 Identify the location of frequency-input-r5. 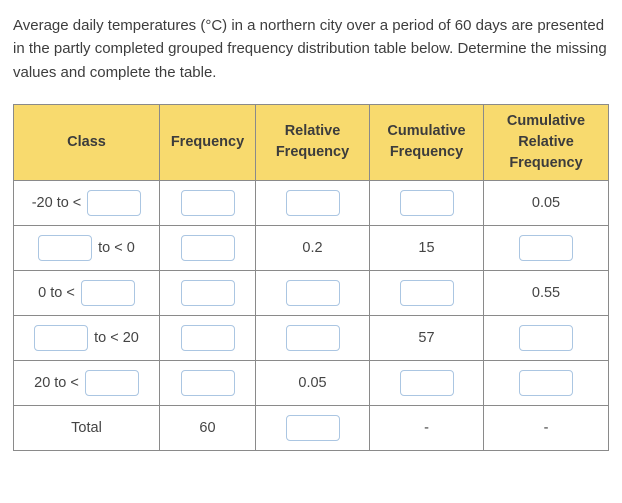
(207, 382).